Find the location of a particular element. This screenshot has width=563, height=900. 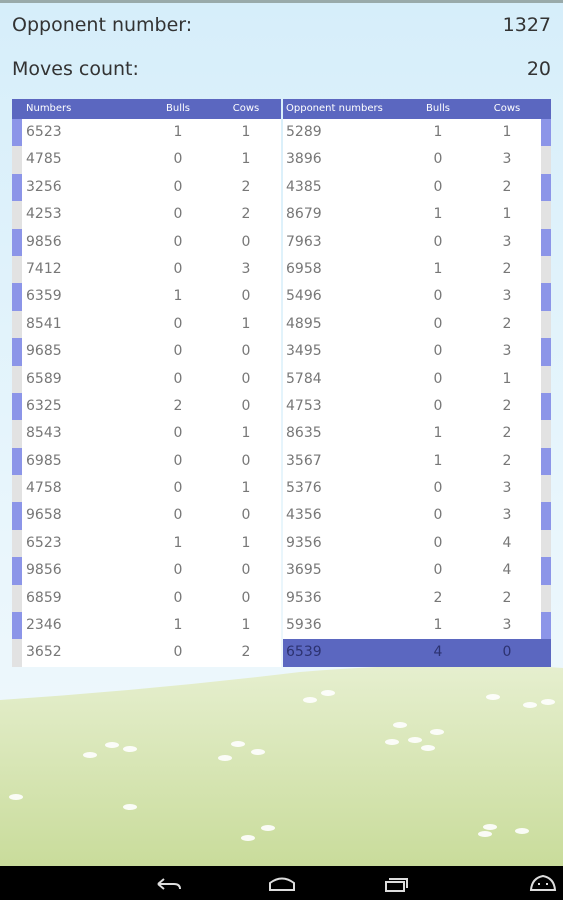

table-cell: 9356 is located at coordinates (304, 542).